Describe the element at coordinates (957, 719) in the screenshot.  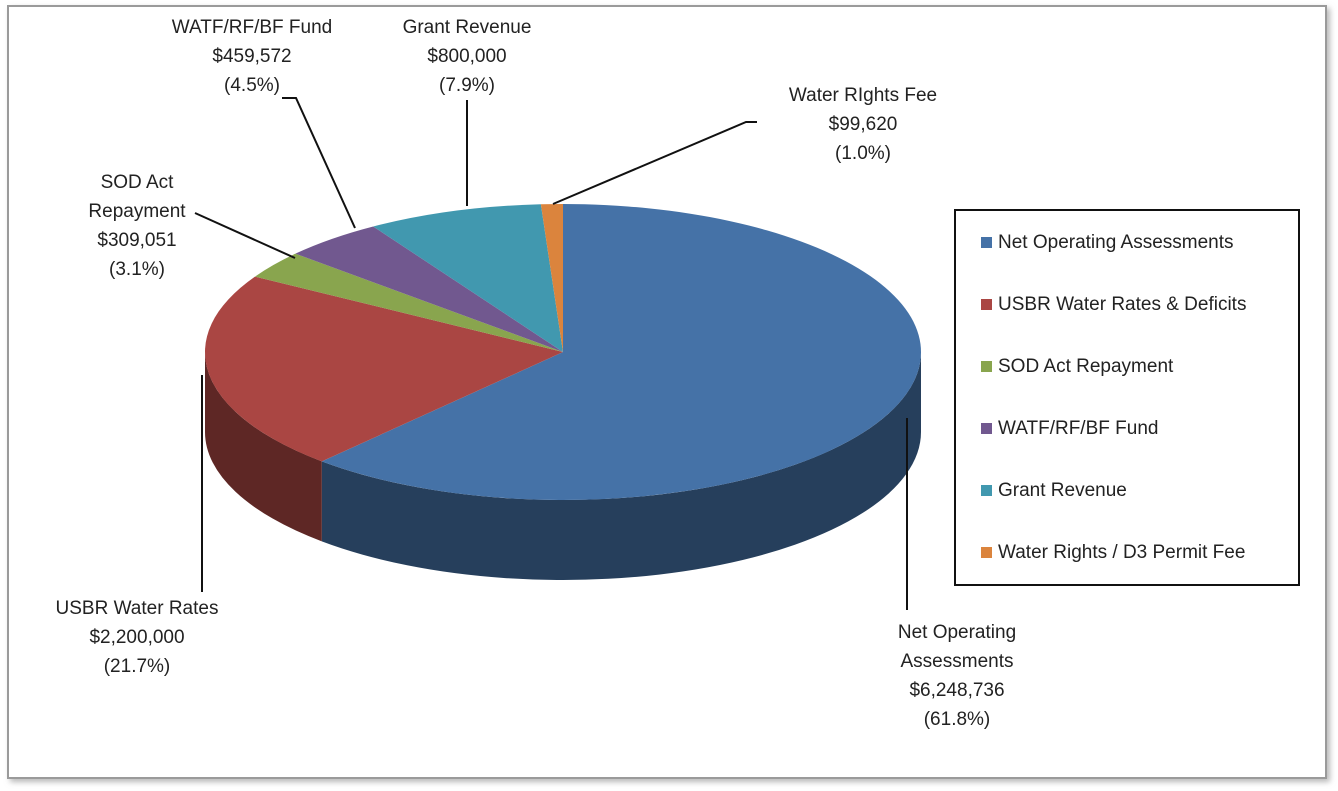
I see `data-label: (61.8%)` at that location.